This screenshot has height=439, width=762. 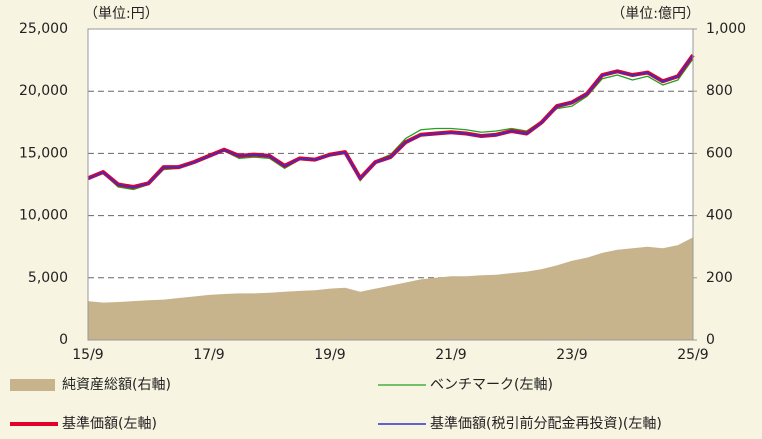 What do you see at coordinates (109, 423) in the screenshot?
I see `legend-label: 基準価額(左軸)` at bounding box center [109, 423].